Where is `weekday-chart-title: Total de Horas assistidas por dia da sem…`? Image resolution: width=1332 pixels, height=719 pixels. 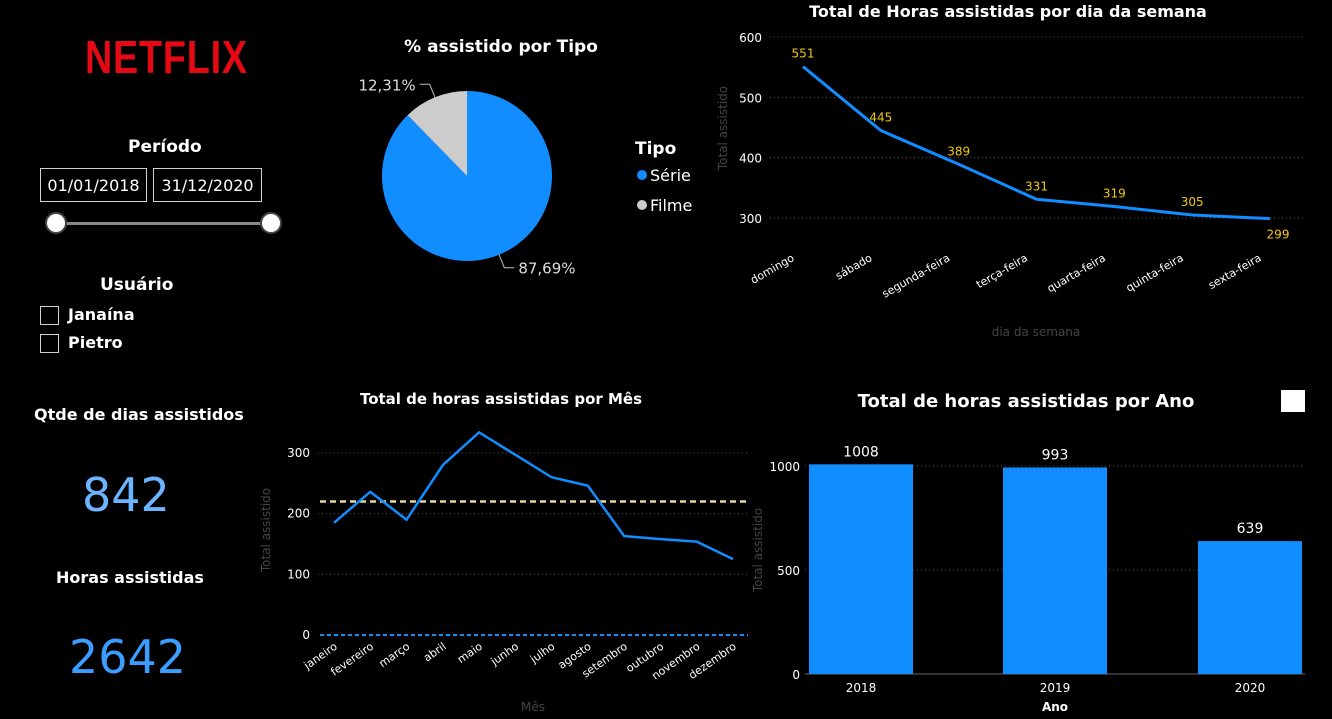 weekday-chart-title: Total de Horas assistidas por dia da sem… is located at coordinates (1008, 11).